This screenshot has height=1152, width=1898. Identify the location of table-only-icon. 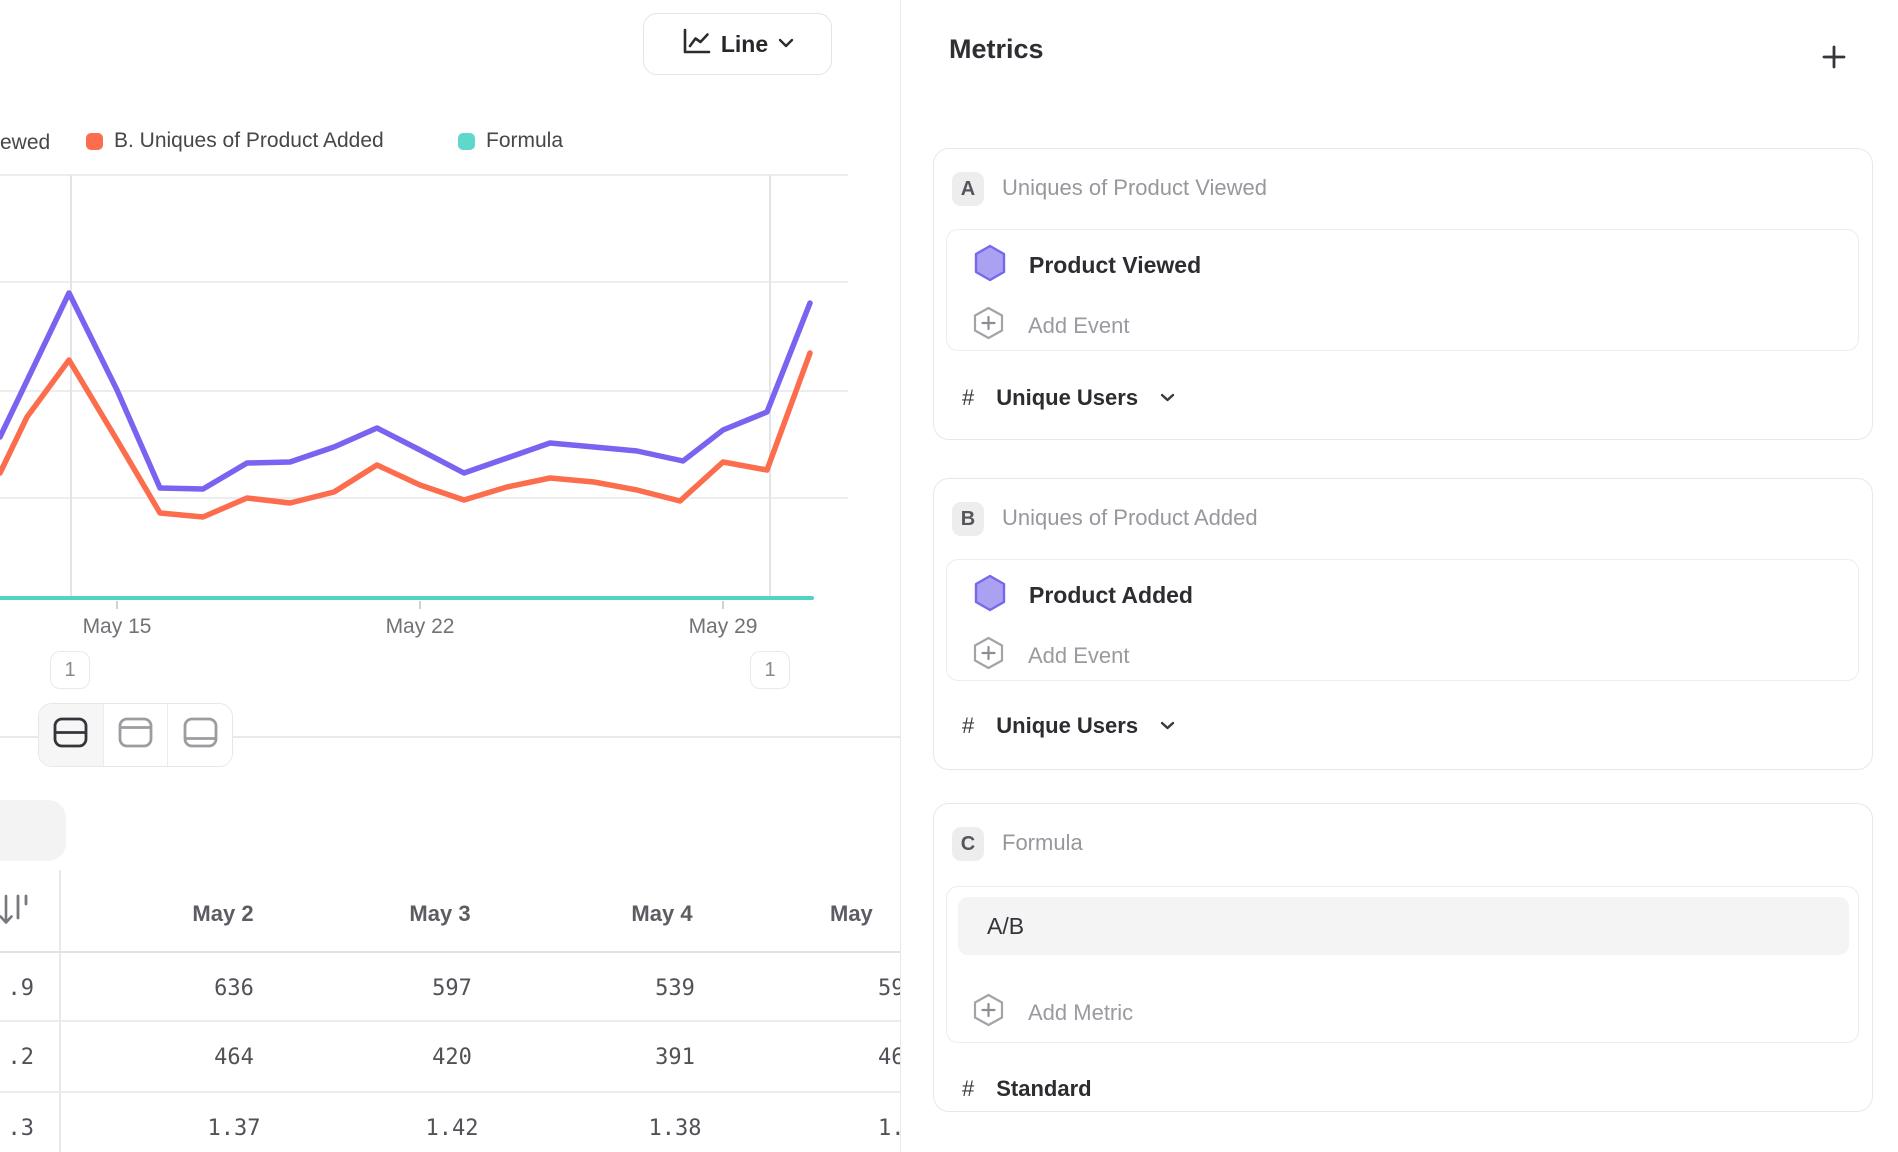
(200, 735).